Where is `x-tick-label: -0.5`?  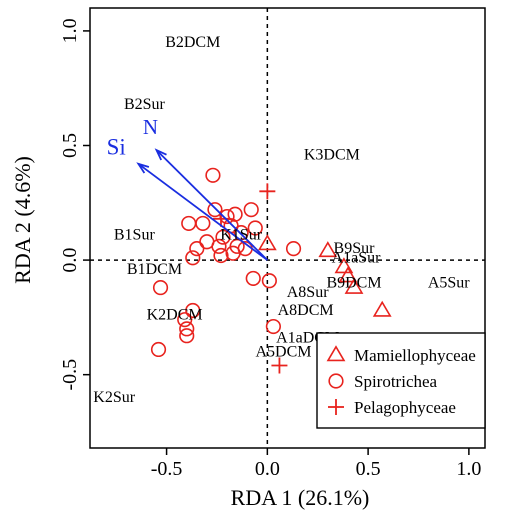
x-tick-label: -0.5 is located at coordinates (167, 469).